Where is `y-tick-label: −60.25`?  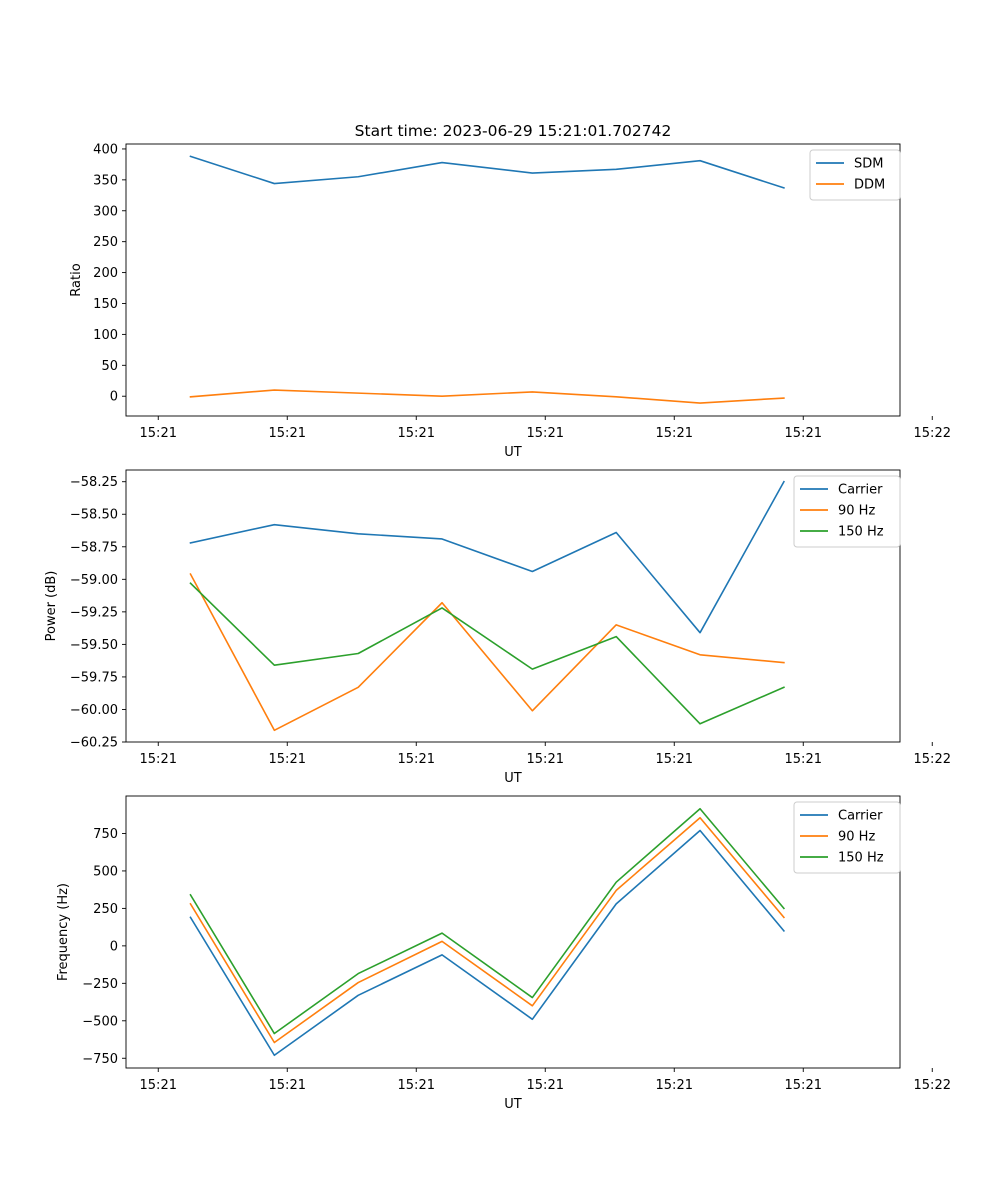
y-tick-label: −60.25 is located at coordinates (94, 743).